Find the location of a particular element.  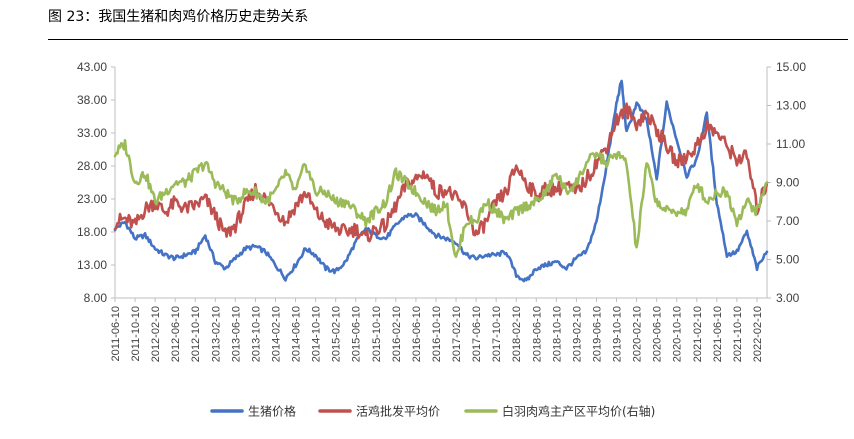

y-tick-label: 8.00 is located at coordinates (96, 298).